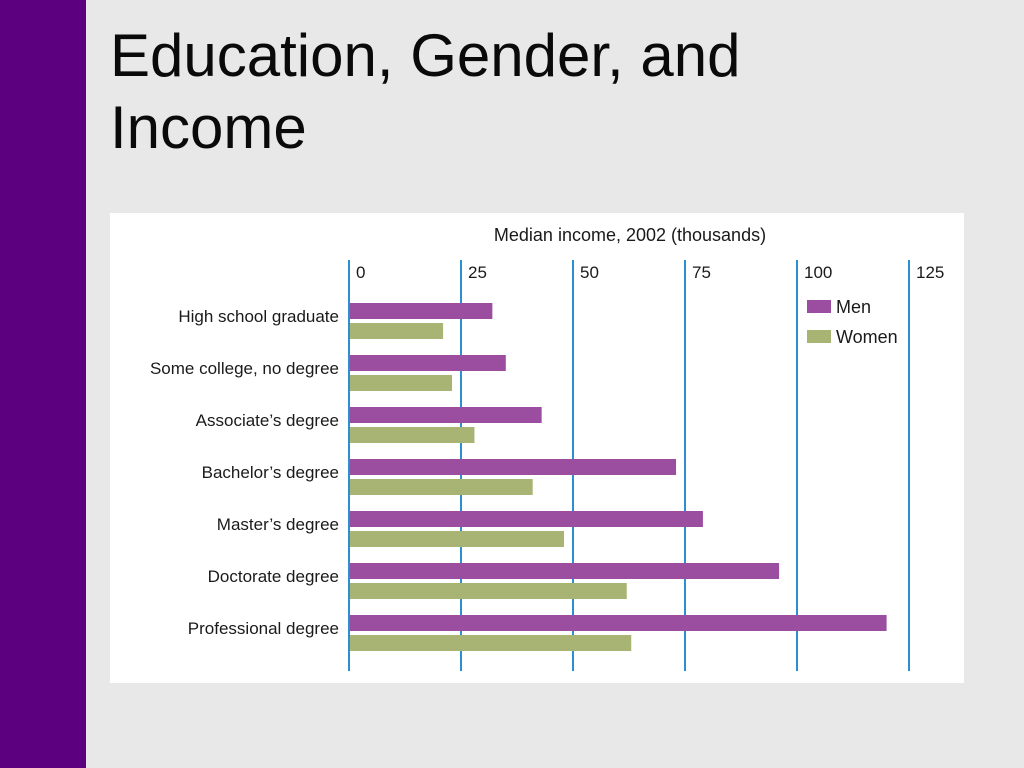 The height and width of the screenshot is (768, 1024). What do you see at coordinates (477, 272) in the screenshot?
I see `x-tick-label-25: 25` at bounding box center [477, 272].